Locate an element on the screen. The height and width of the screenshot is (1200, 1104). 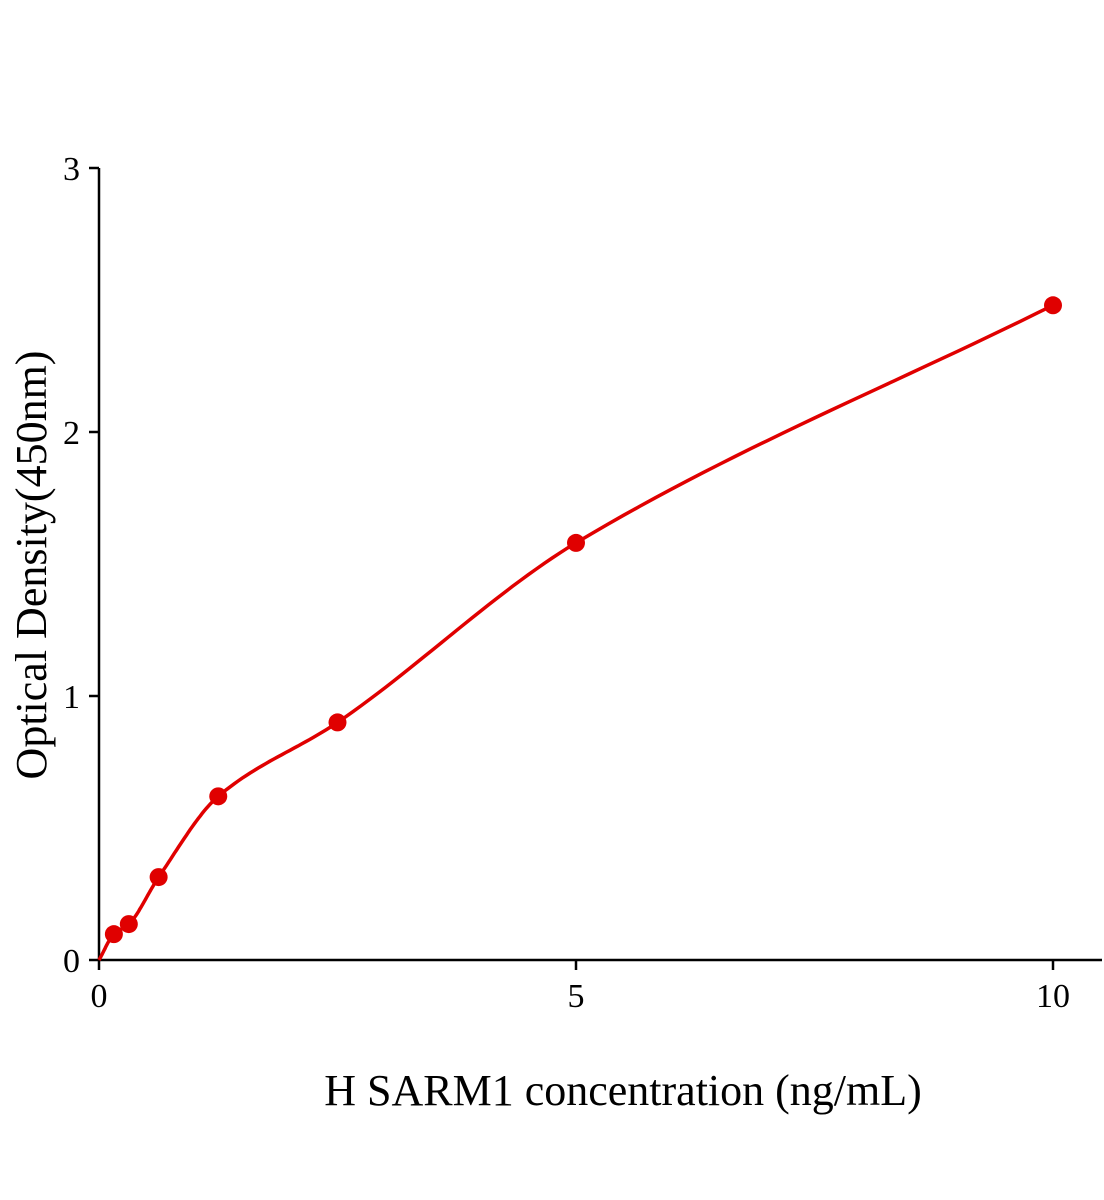
x-axis-label: H SARM1 concentration (ng/mL) is located at coordinates (623, 1090).